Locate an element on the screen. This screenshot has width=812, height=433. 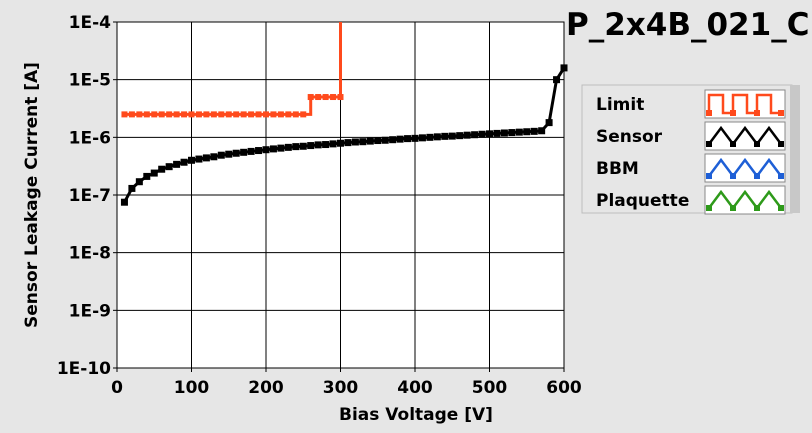
y-axis-ticks: 1E-4 1E-5 1E-6 1E-7 1E-8 1E-9 1E-10 is located at coordinates (87, 196).